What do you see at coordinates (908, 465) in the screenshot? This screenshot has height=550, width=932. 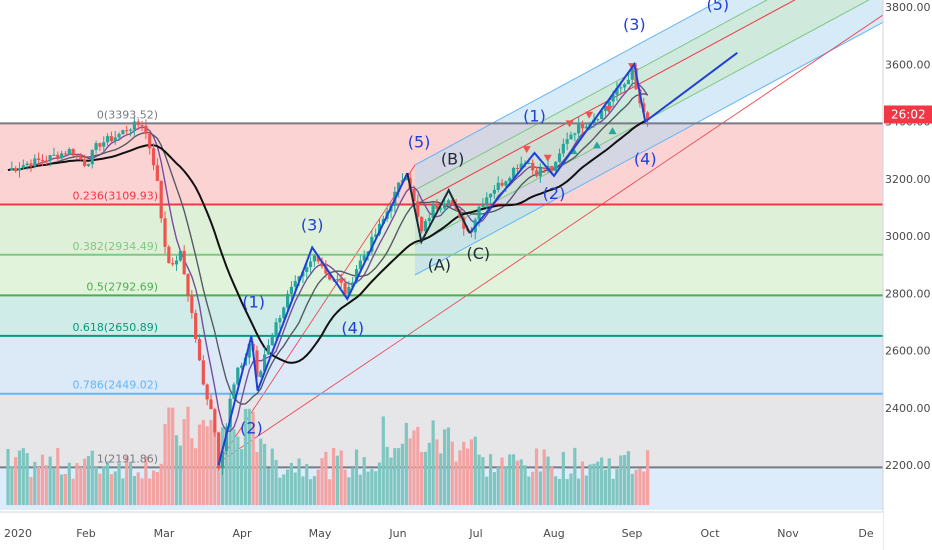 I see `price-tick-label: 2200.00` at bounding box center [908, 465].